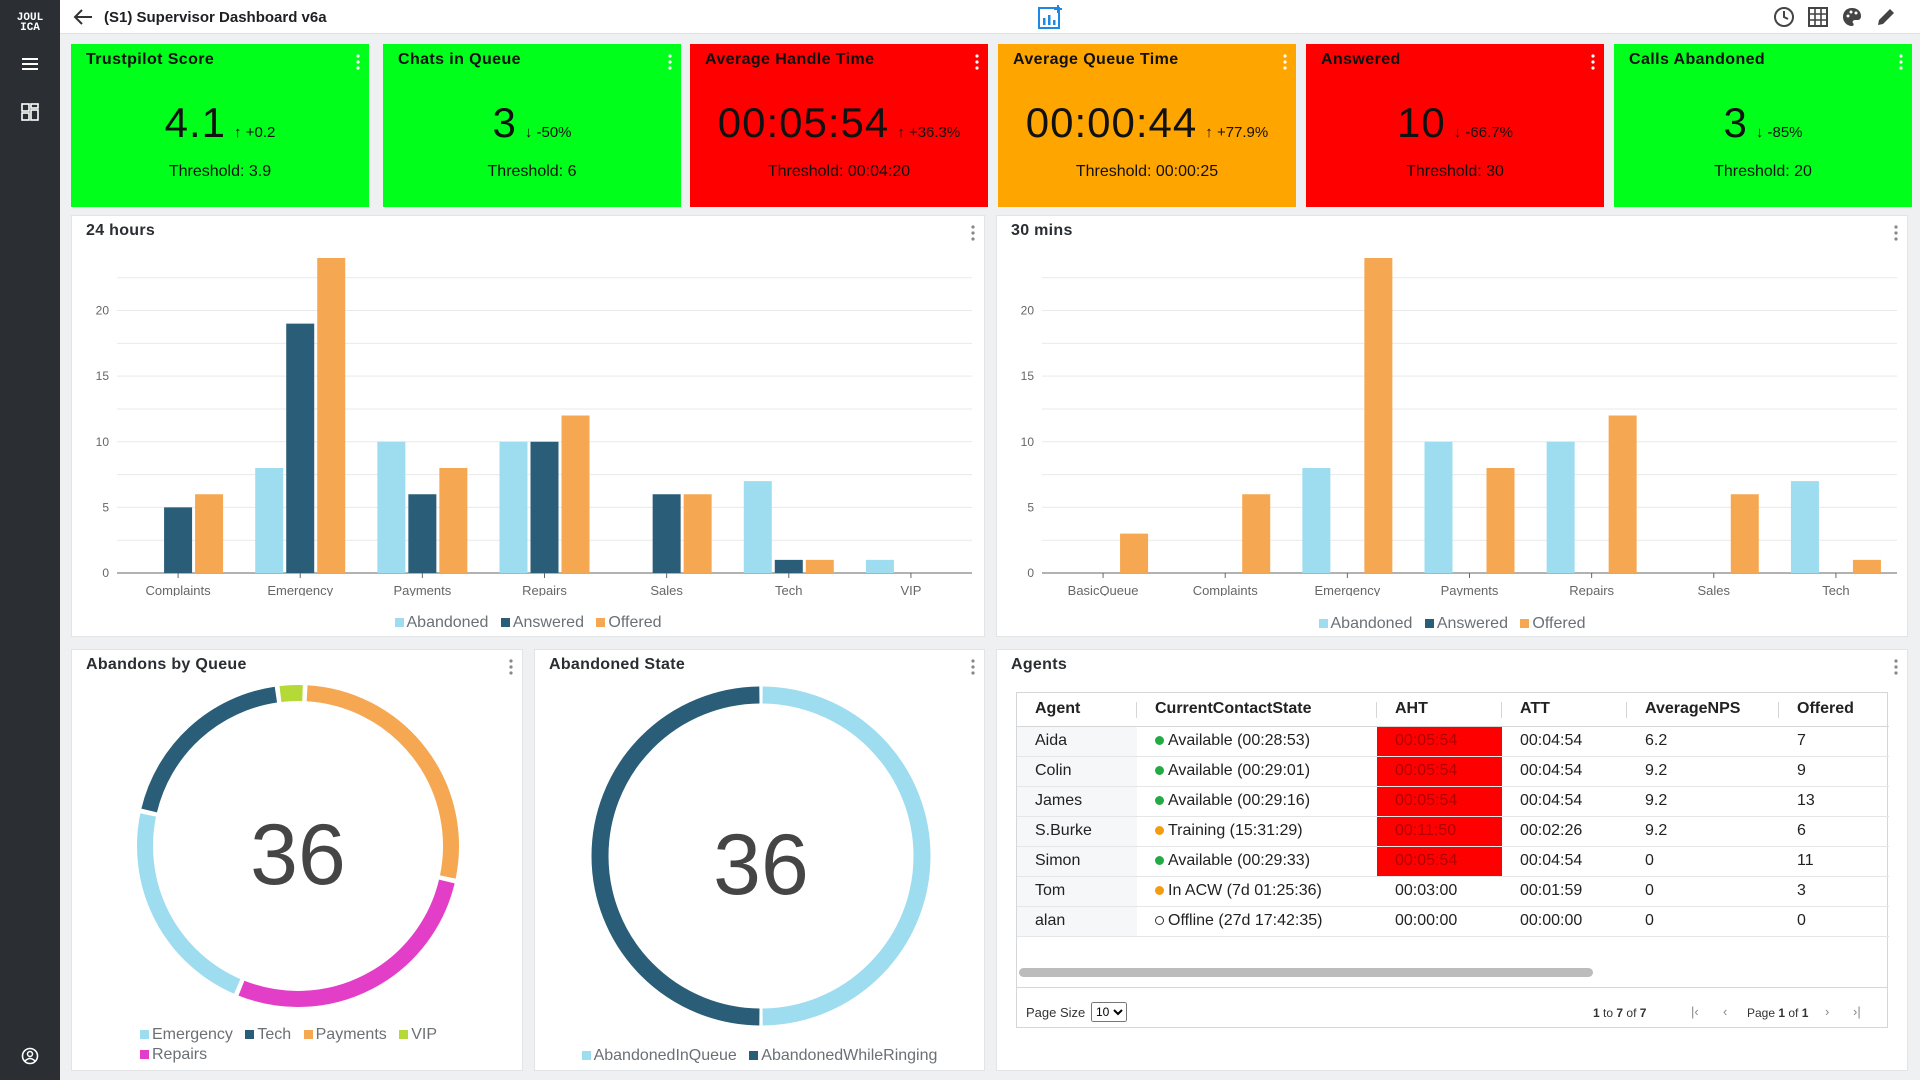  Describe the element at coordinates (1834, 831) in the screenshot. I see `cell-offered: 6` at that location.